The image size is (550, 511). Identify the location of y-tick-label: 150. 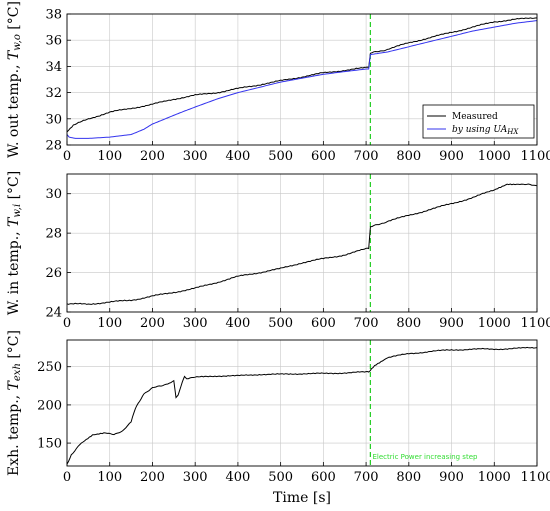
(49, 444).